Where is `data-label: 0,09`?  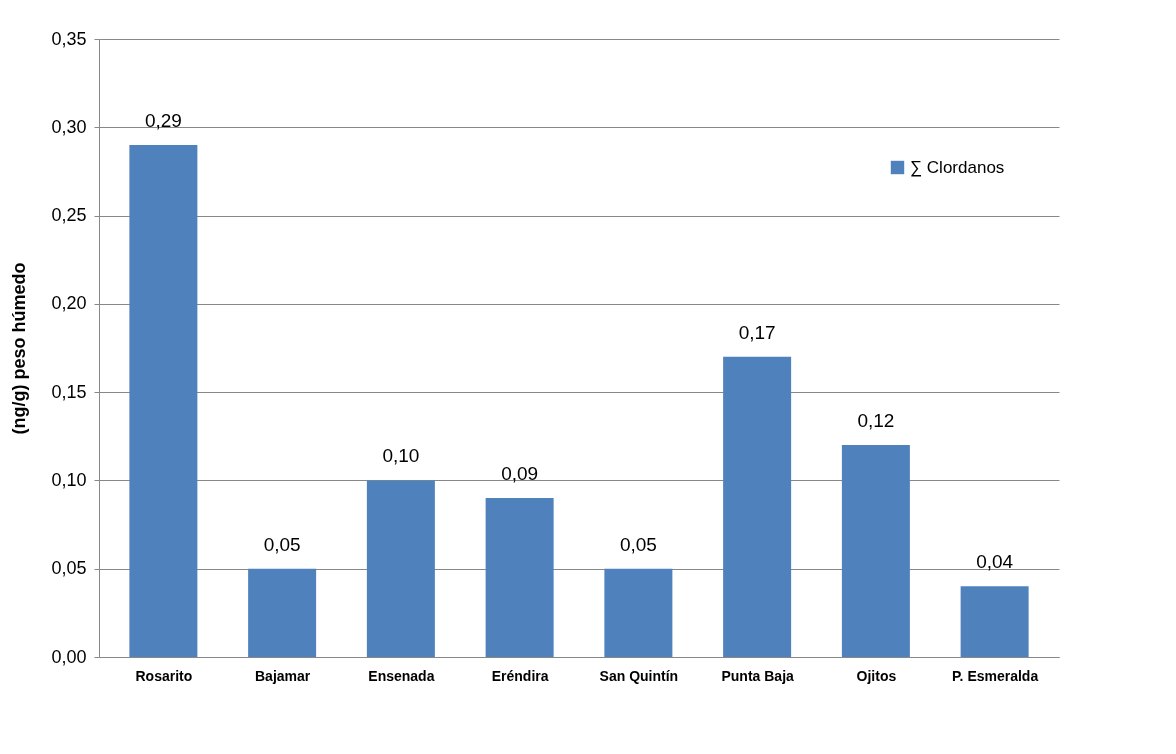 data-label: 0,09 is located at coordinates (520, 474).